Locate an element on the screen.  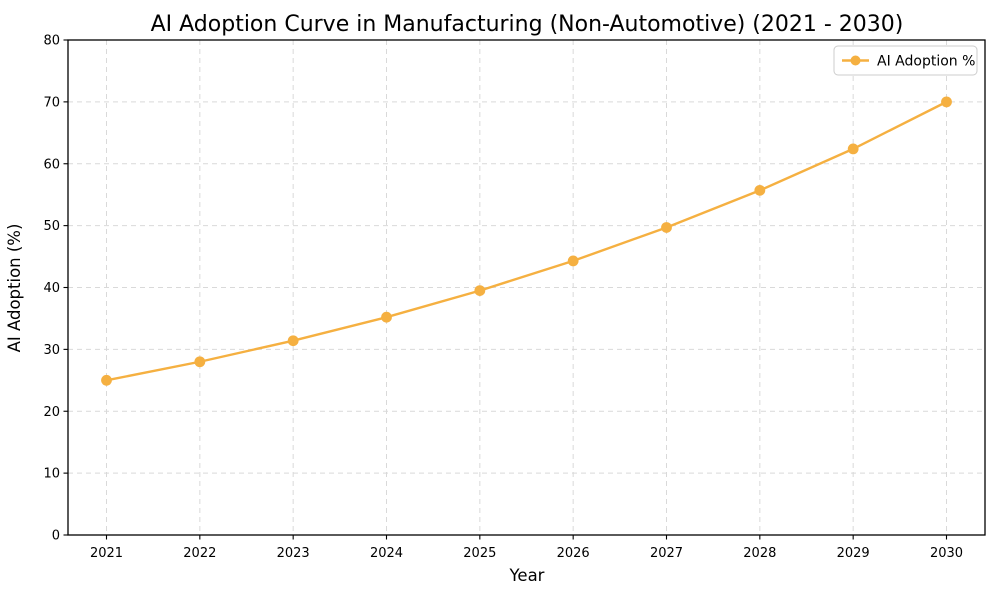
legend: AI Adoption % is located at coordinates (905, 60).